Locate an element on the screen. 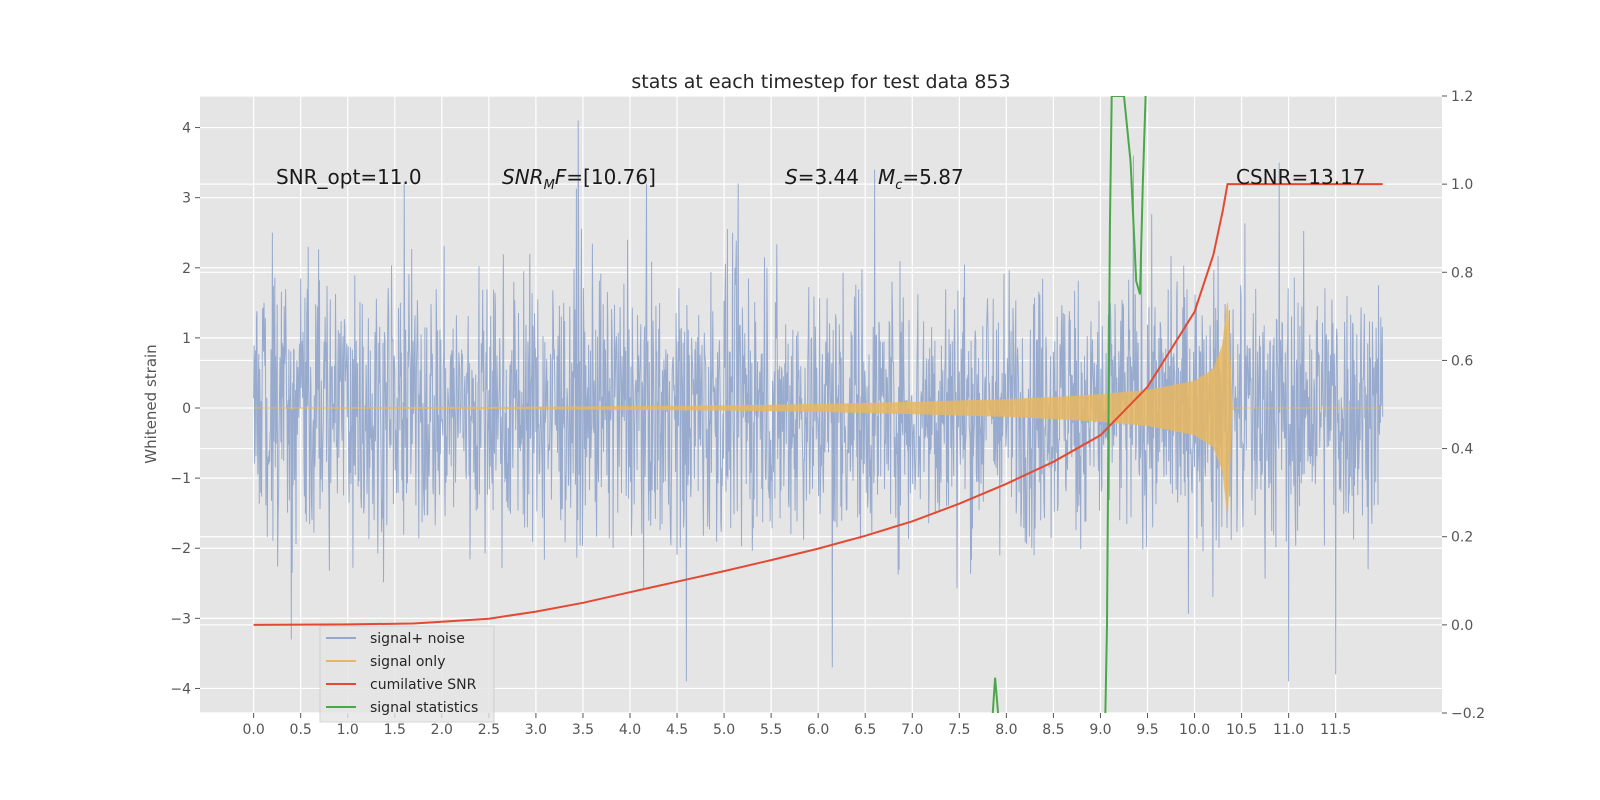  annotation-s: S=3.44 is located at coordinates (822, 177).